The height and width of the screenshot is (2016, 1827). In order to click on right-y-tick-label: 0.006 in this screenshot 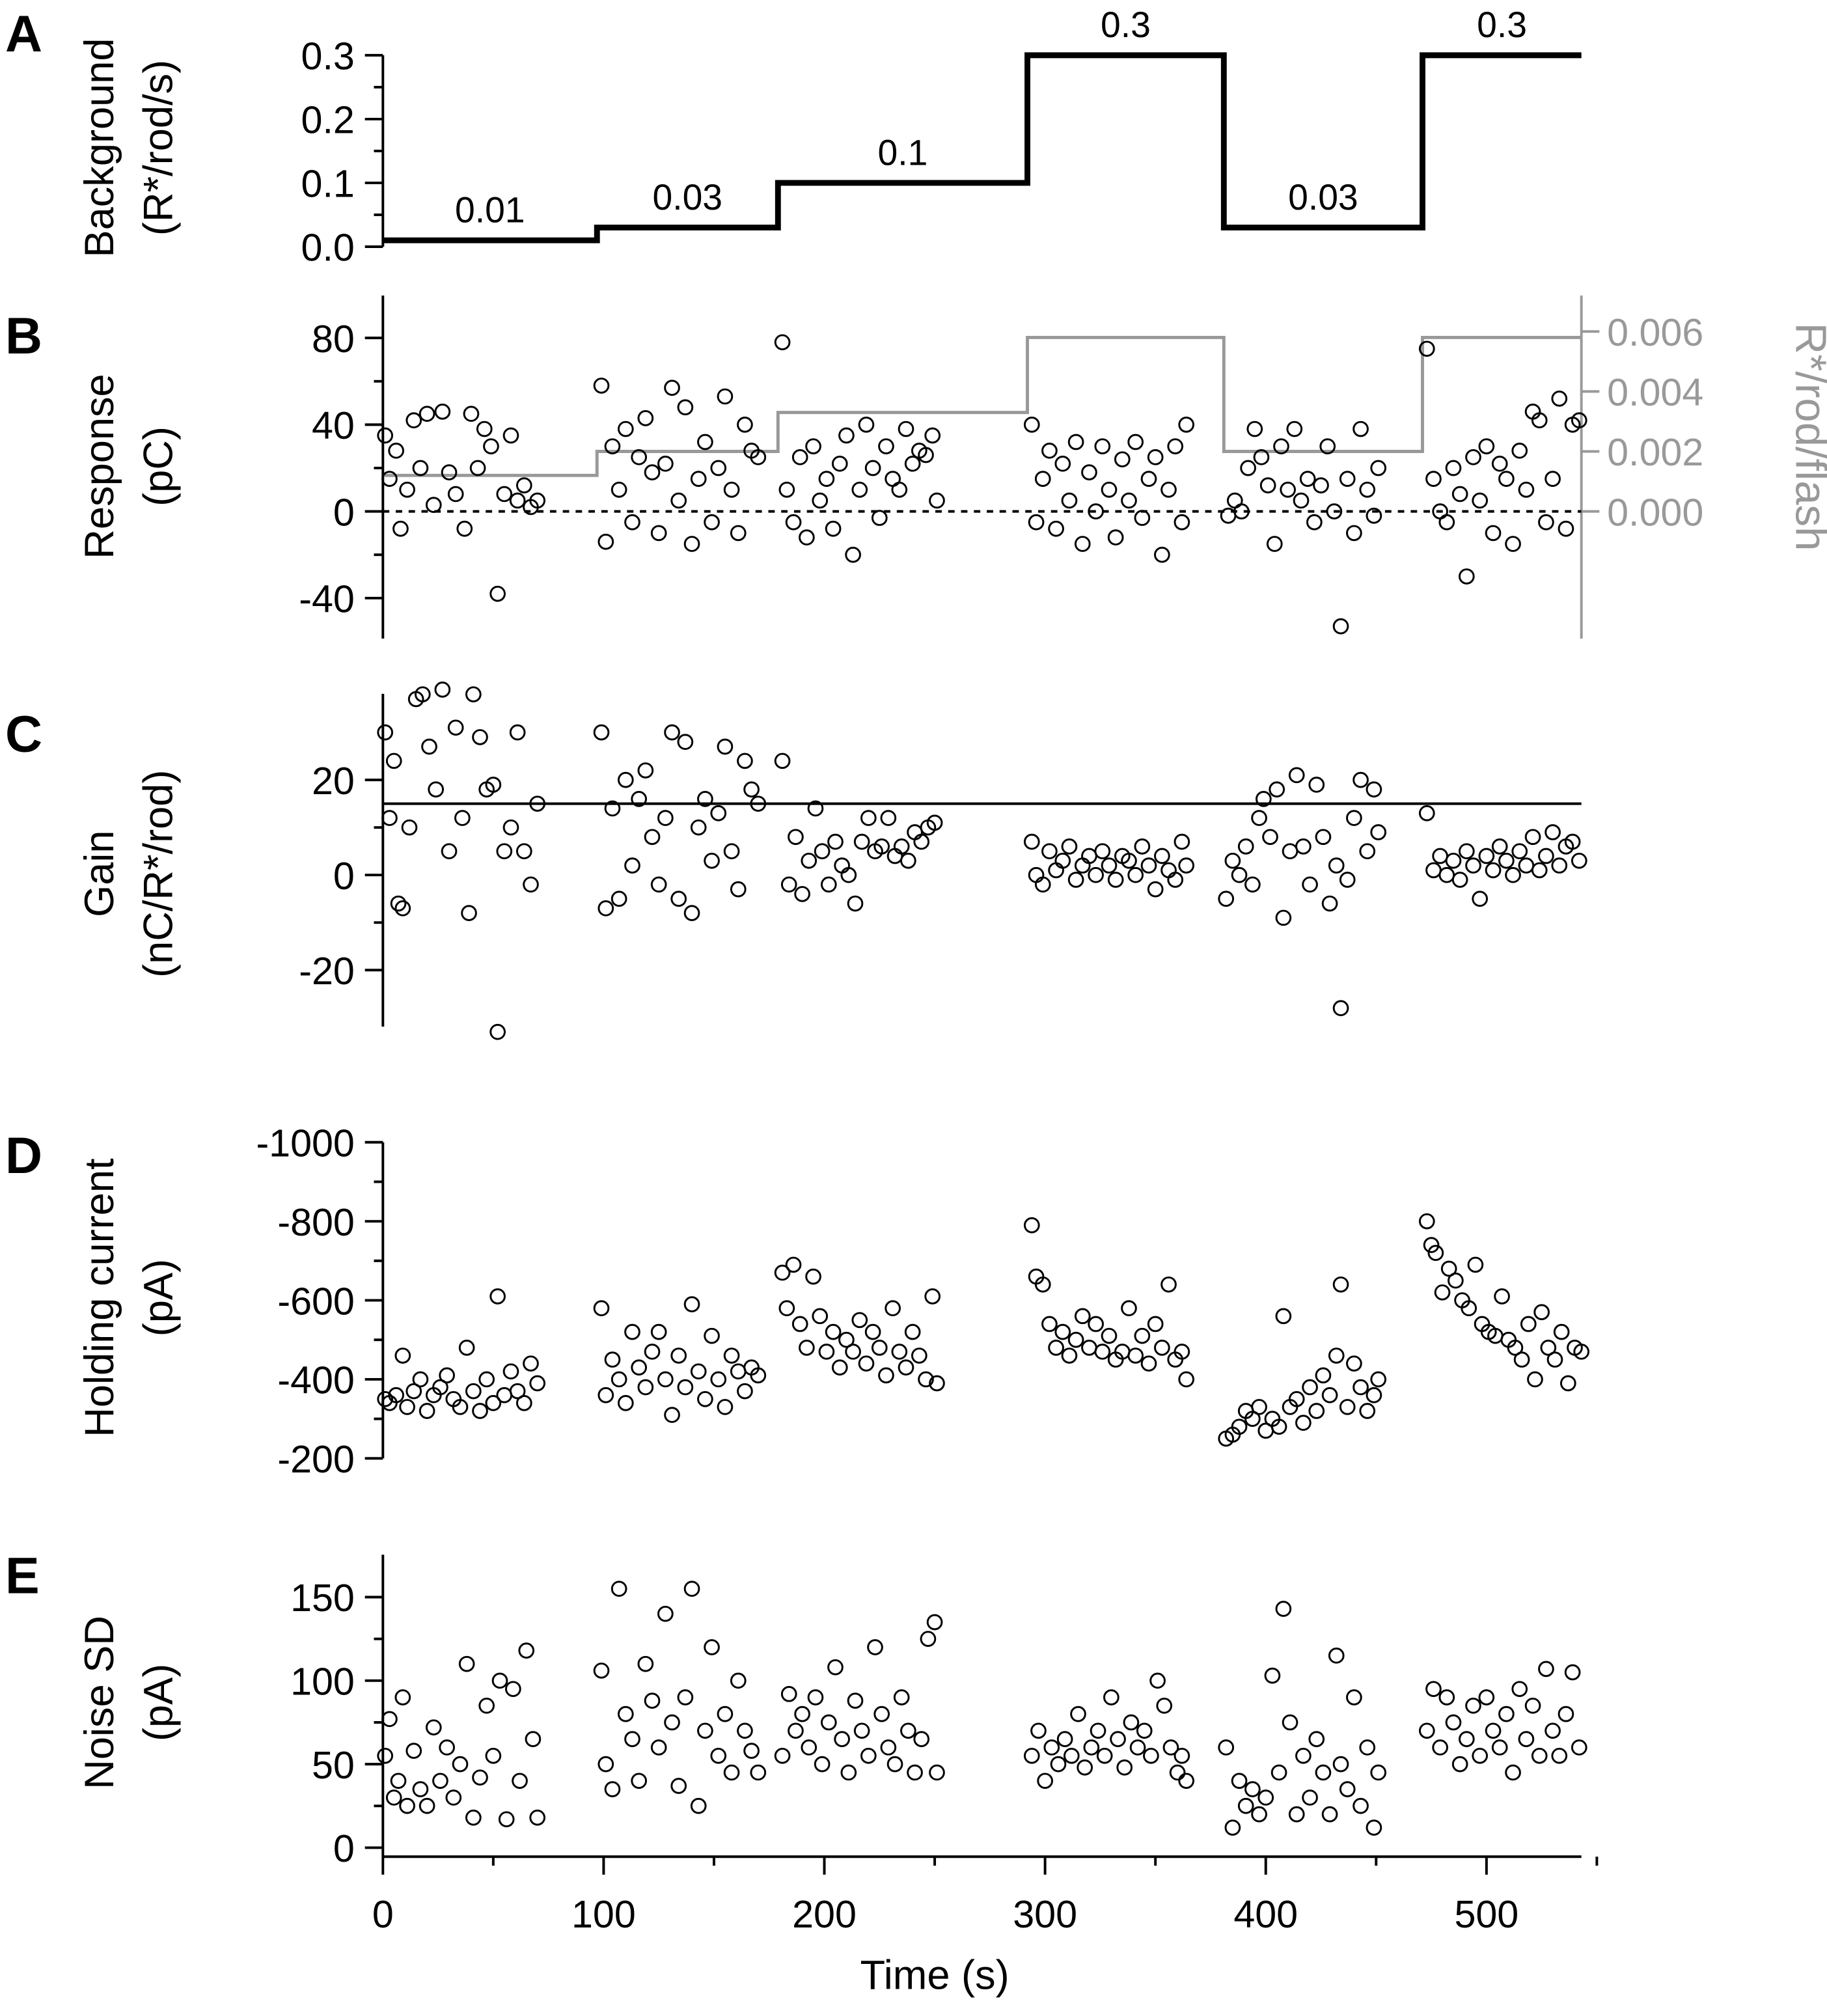, I will do `click(1655, 332)`.